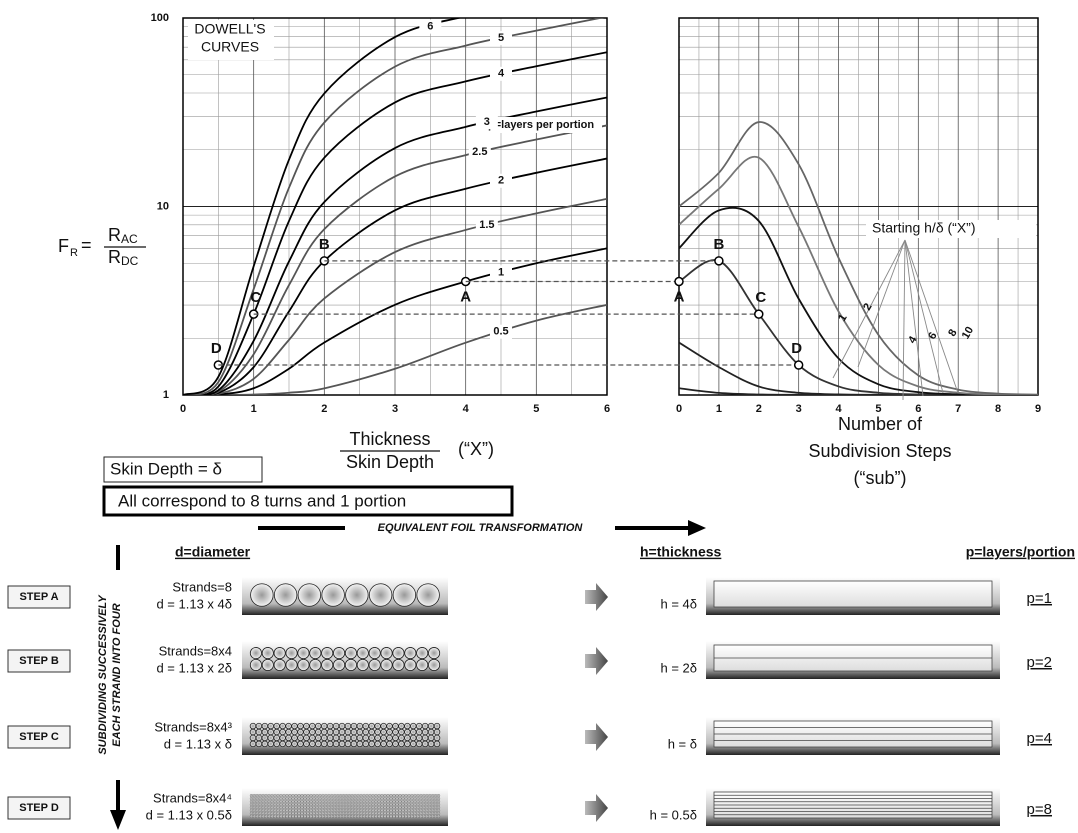 The width and height of the screenshot is (1078, 833). What do you see at coordinates (465, 296) in the screenshot?
I see `point-label: A` at bounding box center [465, 296].